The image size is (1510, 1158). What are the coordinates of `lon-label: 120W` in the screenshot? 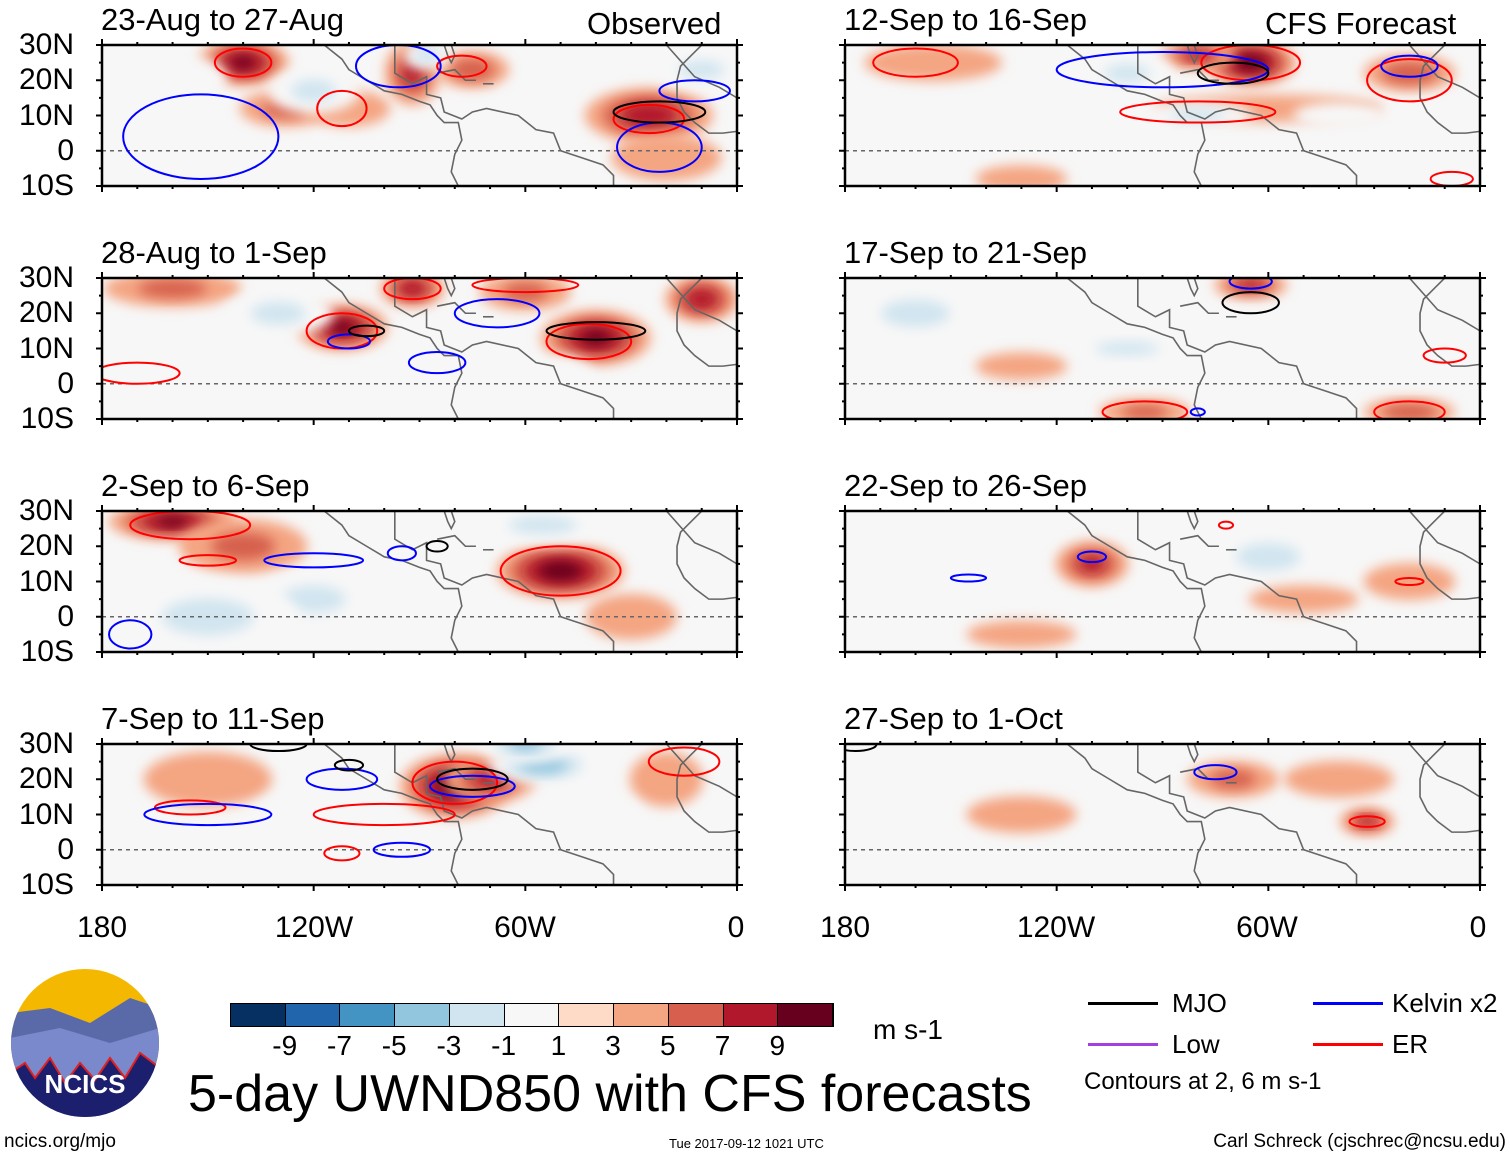 It's located at (1056, 927).